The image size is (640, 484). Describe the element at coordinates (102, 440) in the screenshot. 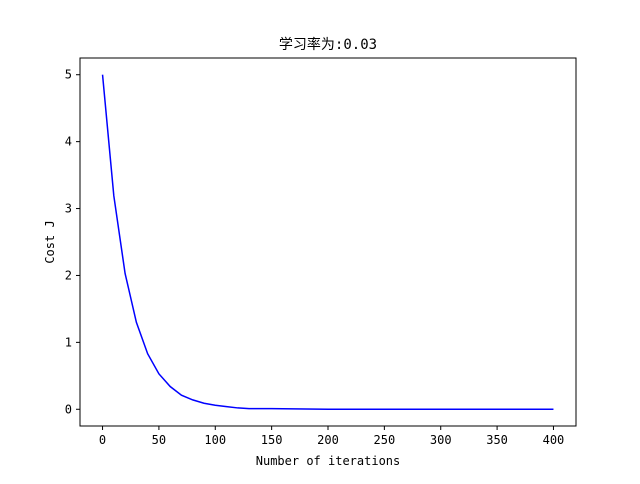

I see `x-tick-label: 0` at that location.